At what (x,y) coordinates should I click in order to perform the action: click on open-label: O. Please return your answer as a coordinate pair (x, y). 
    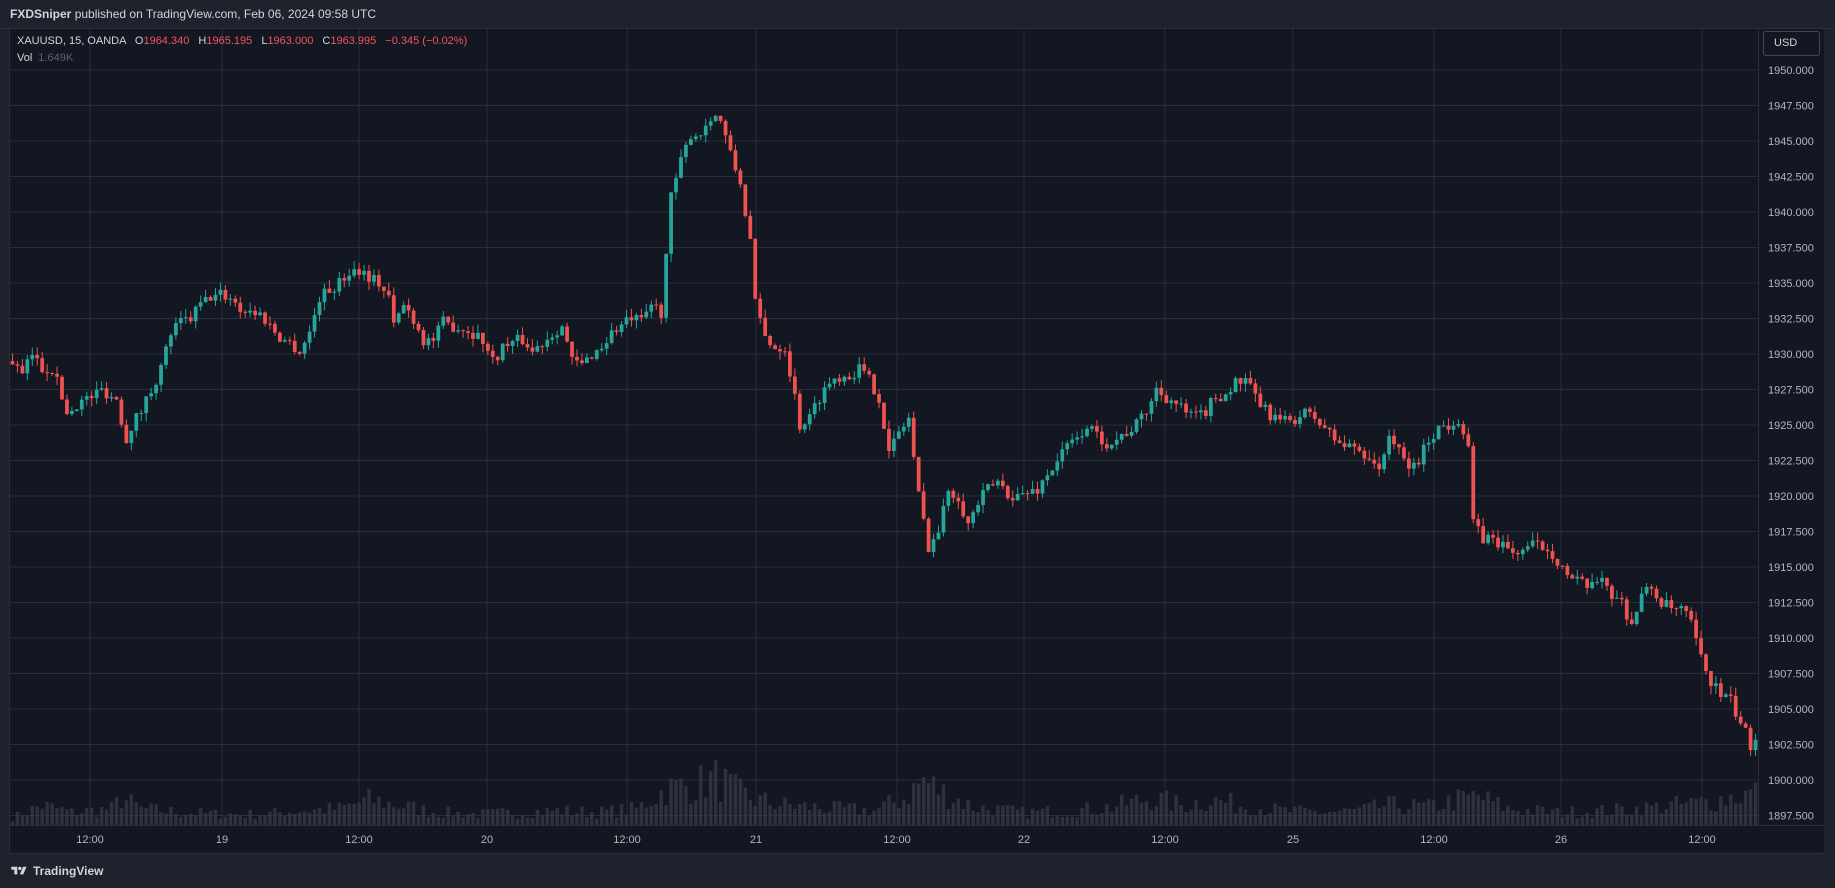
    Looking at the image, I should click on (139, 41).